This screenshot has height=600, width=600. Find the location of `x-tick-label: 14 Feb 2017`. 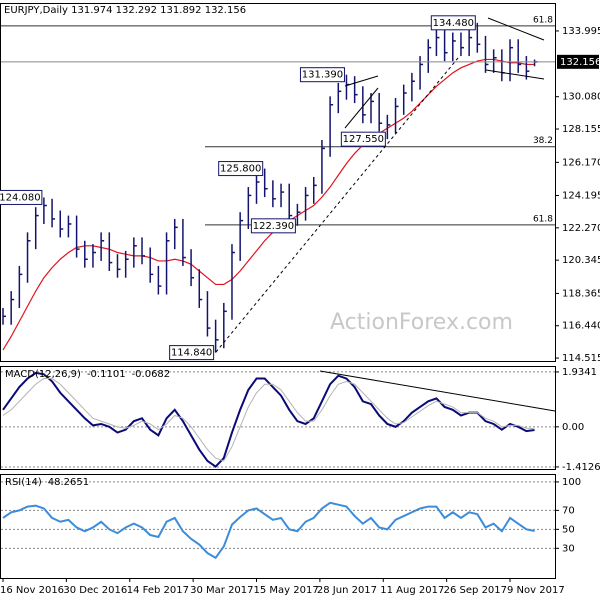

x-tick-label: 14 Feb 2017 is located at coordinates (158, 590).